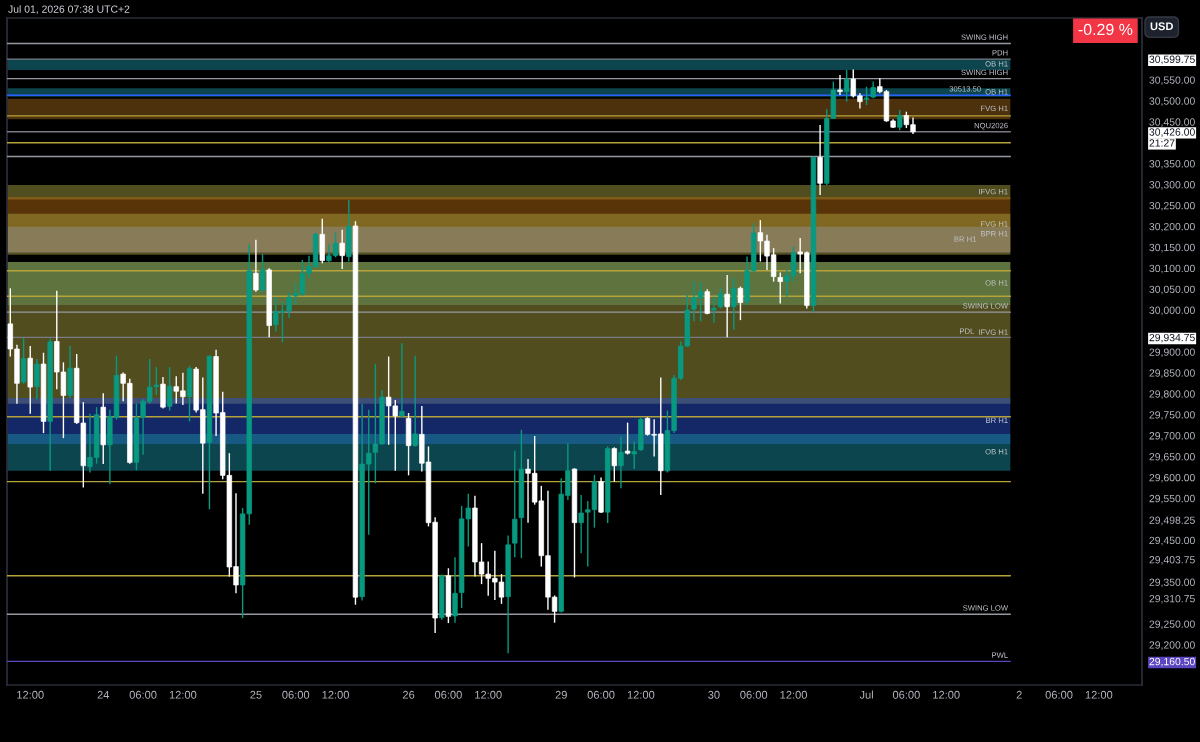 Image resolution: width=1200 pixels, height=742 pixels. Describe the element at coordinates (408, 694) in the screenshot. I see `x-tick-label: 26` at that location.